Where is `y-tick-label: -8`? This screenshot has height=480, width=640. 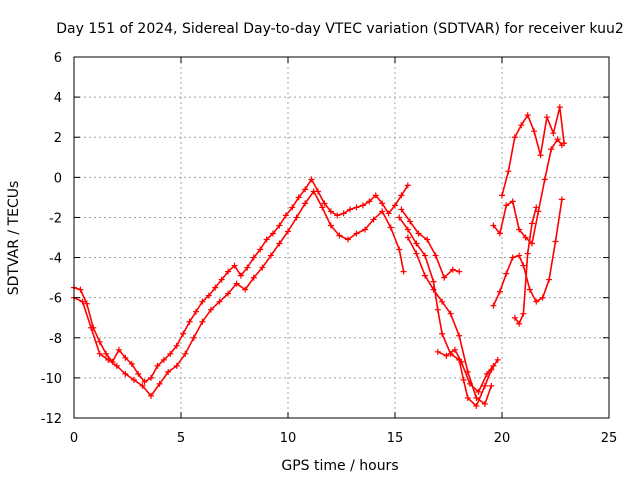 y-tick-label: -8 is located at coordinates (55, 339).